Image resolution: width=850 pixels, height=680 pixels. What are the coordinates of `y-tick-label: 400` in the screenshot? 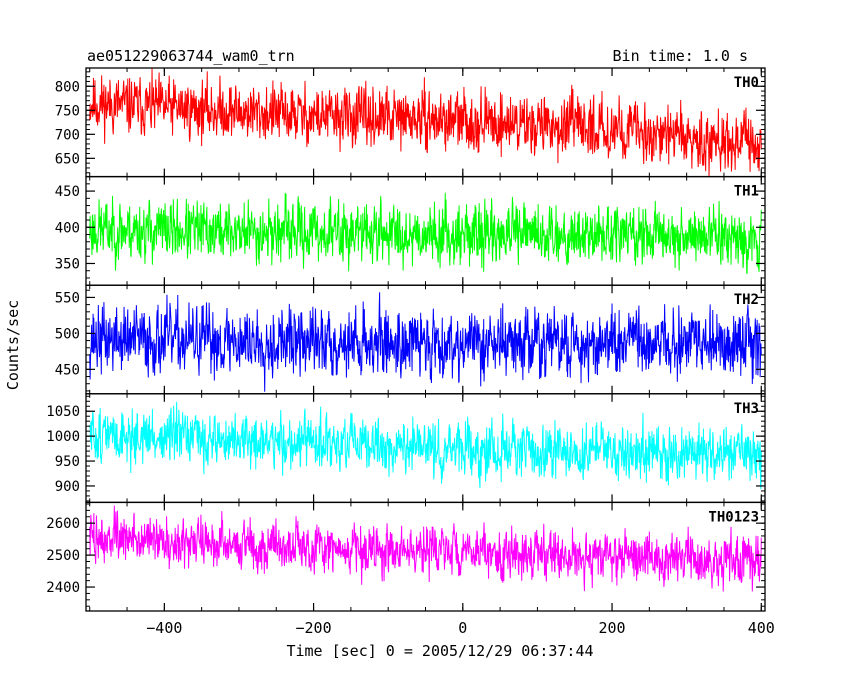 It's located at (67, 228).